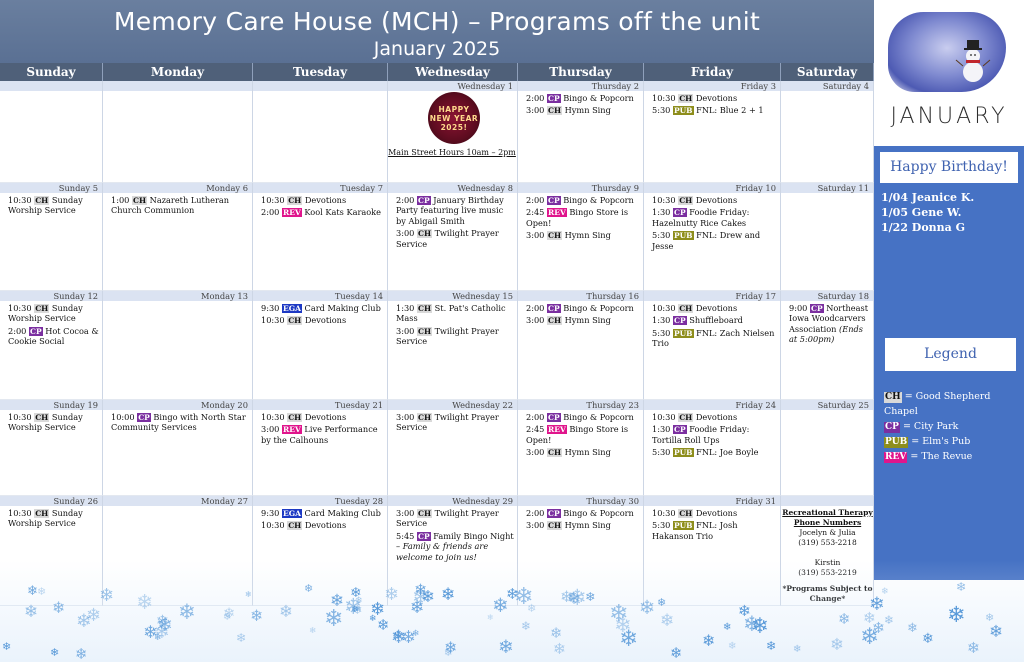 The image size is (1024, 662). What do you see at coordinates (53, 336) in the screenshot?
I see `event-title: Hot Cocoa & Cookie Social` at bounding box center [53, 336].